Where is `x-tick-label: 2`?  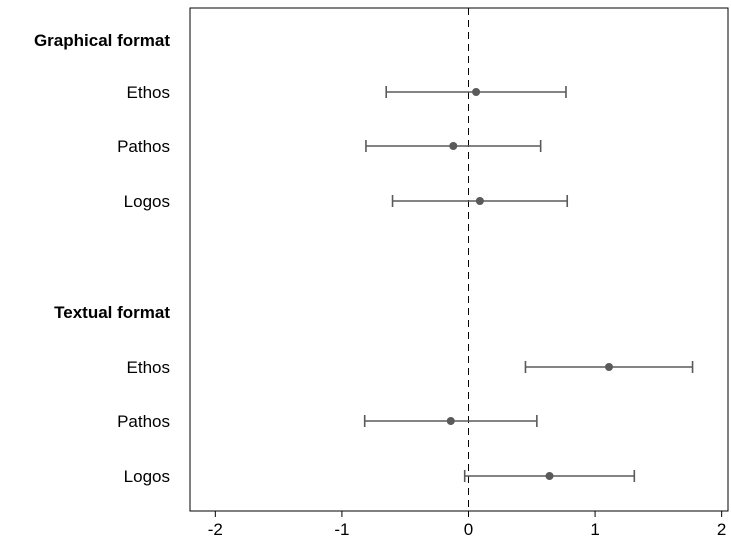 x-tick-label: 2 is located at coordinates (721, 529).